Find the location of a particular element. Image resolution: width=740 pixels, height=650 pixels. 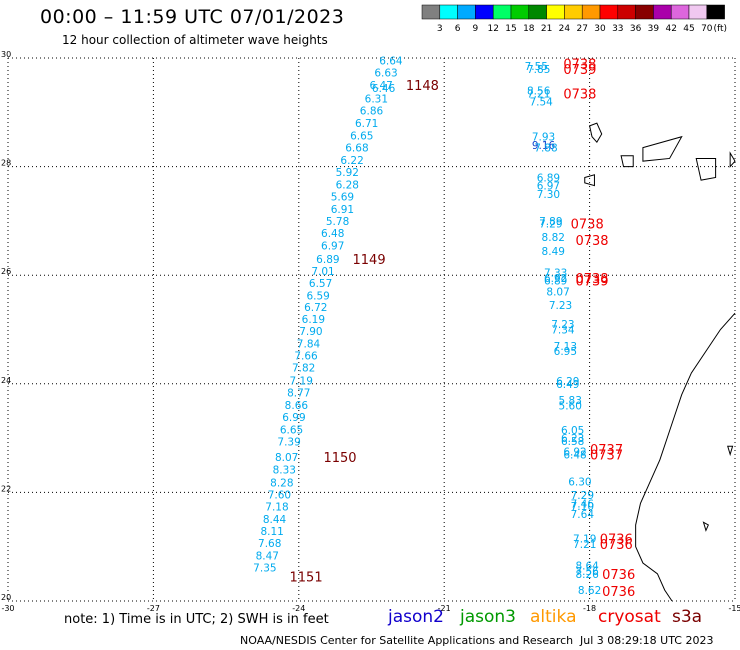

x-tick-label: -21 is located at coordinates (444, 608).